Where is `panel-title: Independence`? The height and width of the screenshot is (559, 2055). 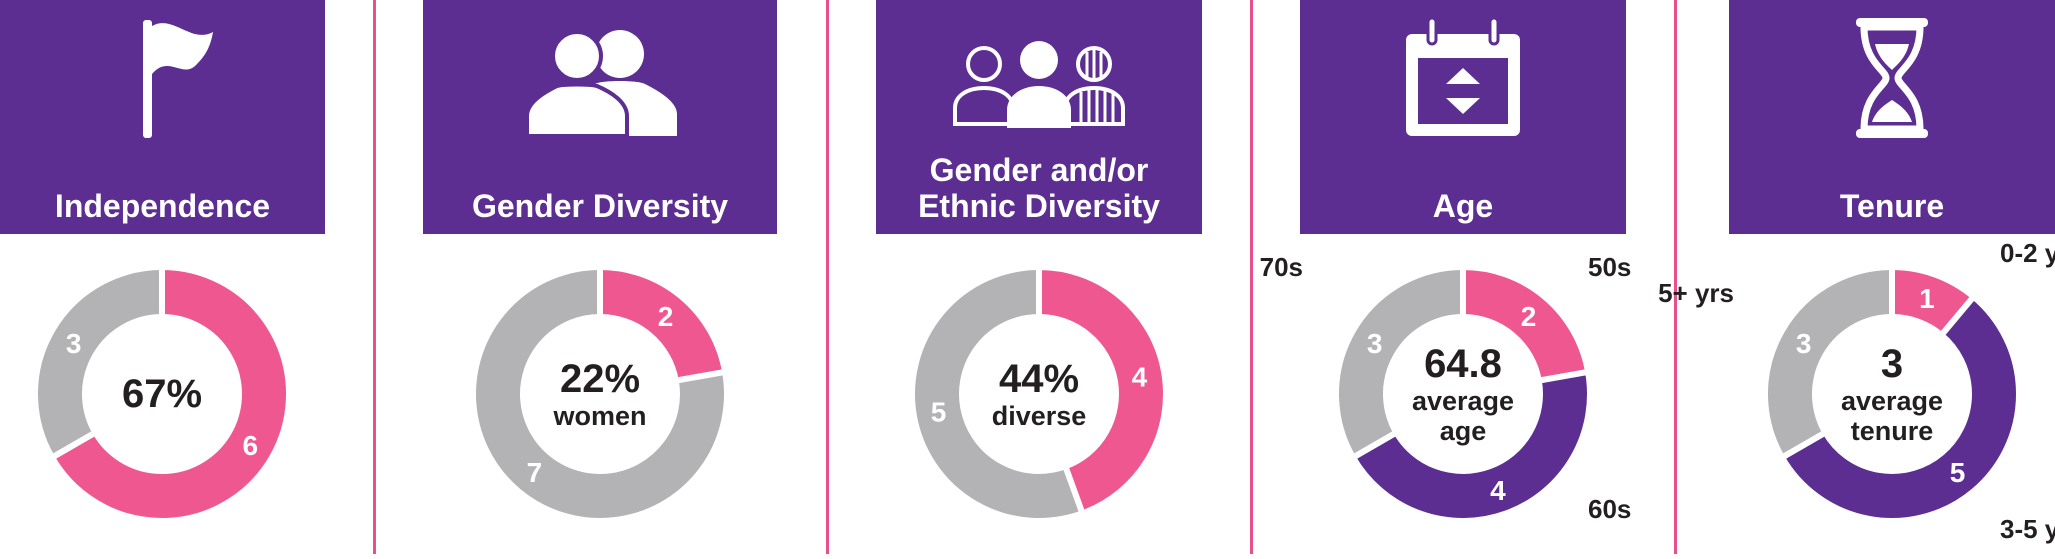
panel-title: Independence is located at coordinates (162, 206).